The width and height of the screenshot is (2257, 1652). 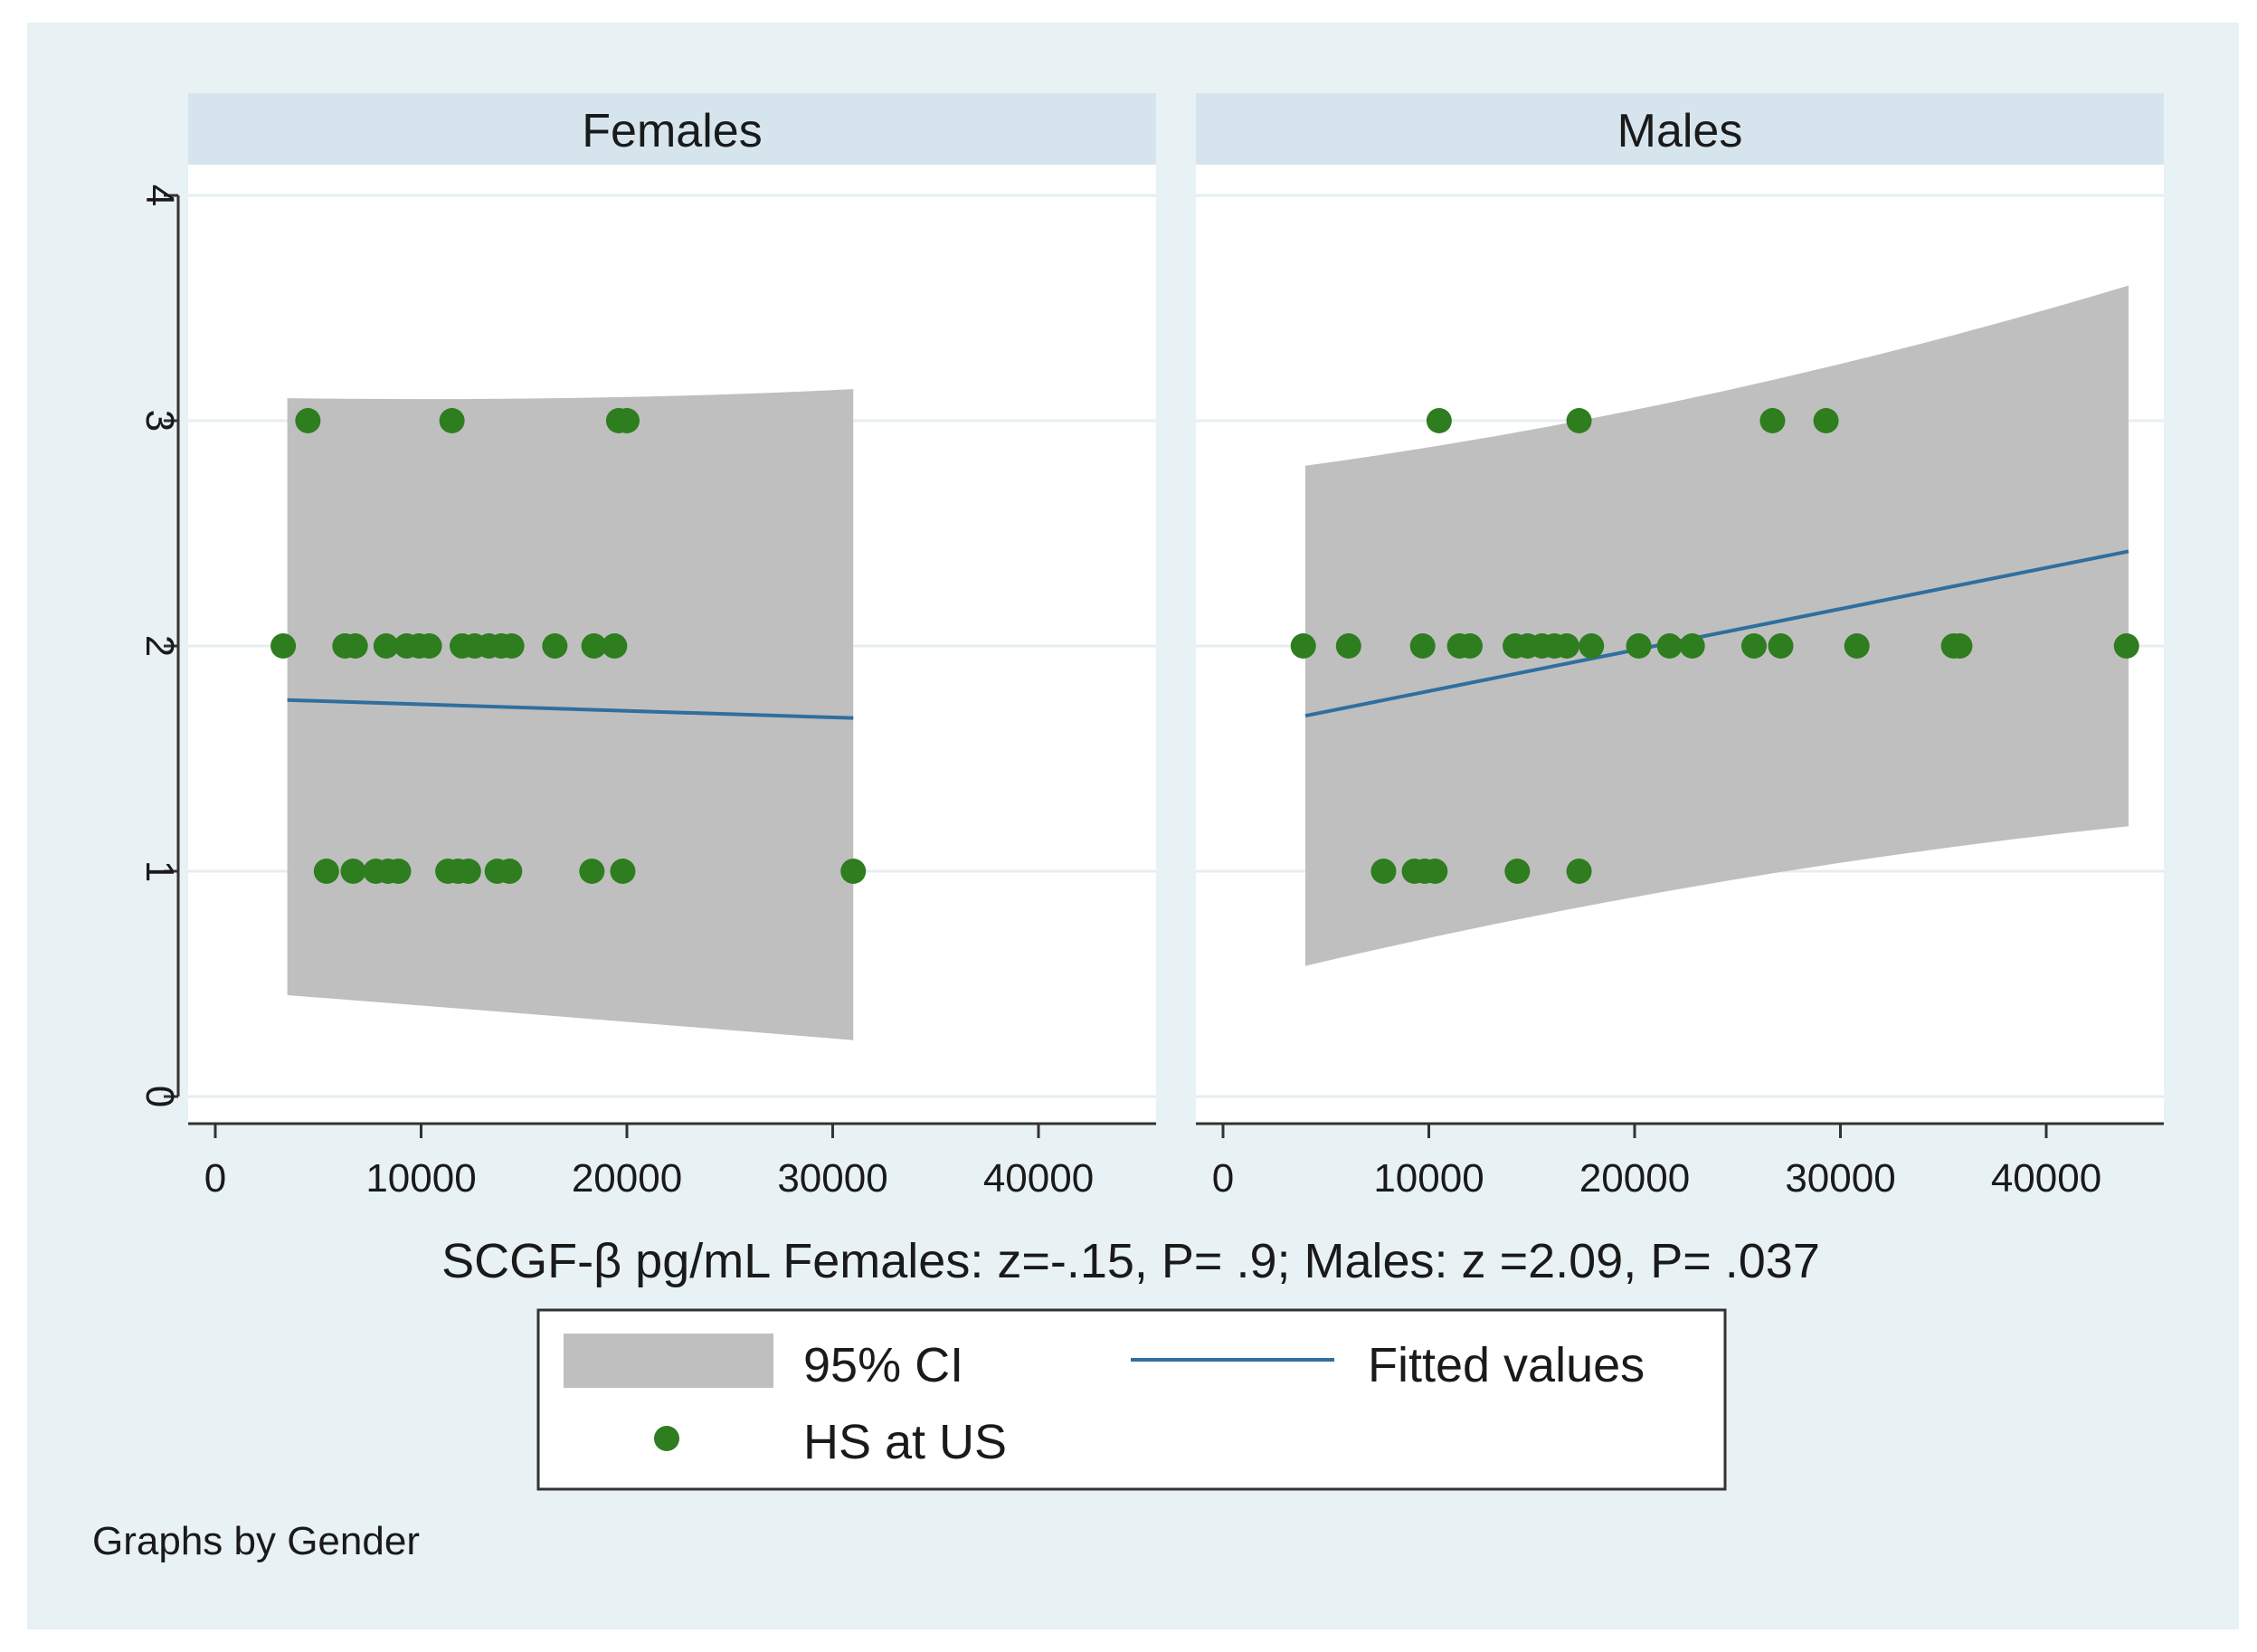 What do you see at coordinates (160, 196) in the screenshot?
I see `y-tick-label: 4` at bounding box center [160, 196].